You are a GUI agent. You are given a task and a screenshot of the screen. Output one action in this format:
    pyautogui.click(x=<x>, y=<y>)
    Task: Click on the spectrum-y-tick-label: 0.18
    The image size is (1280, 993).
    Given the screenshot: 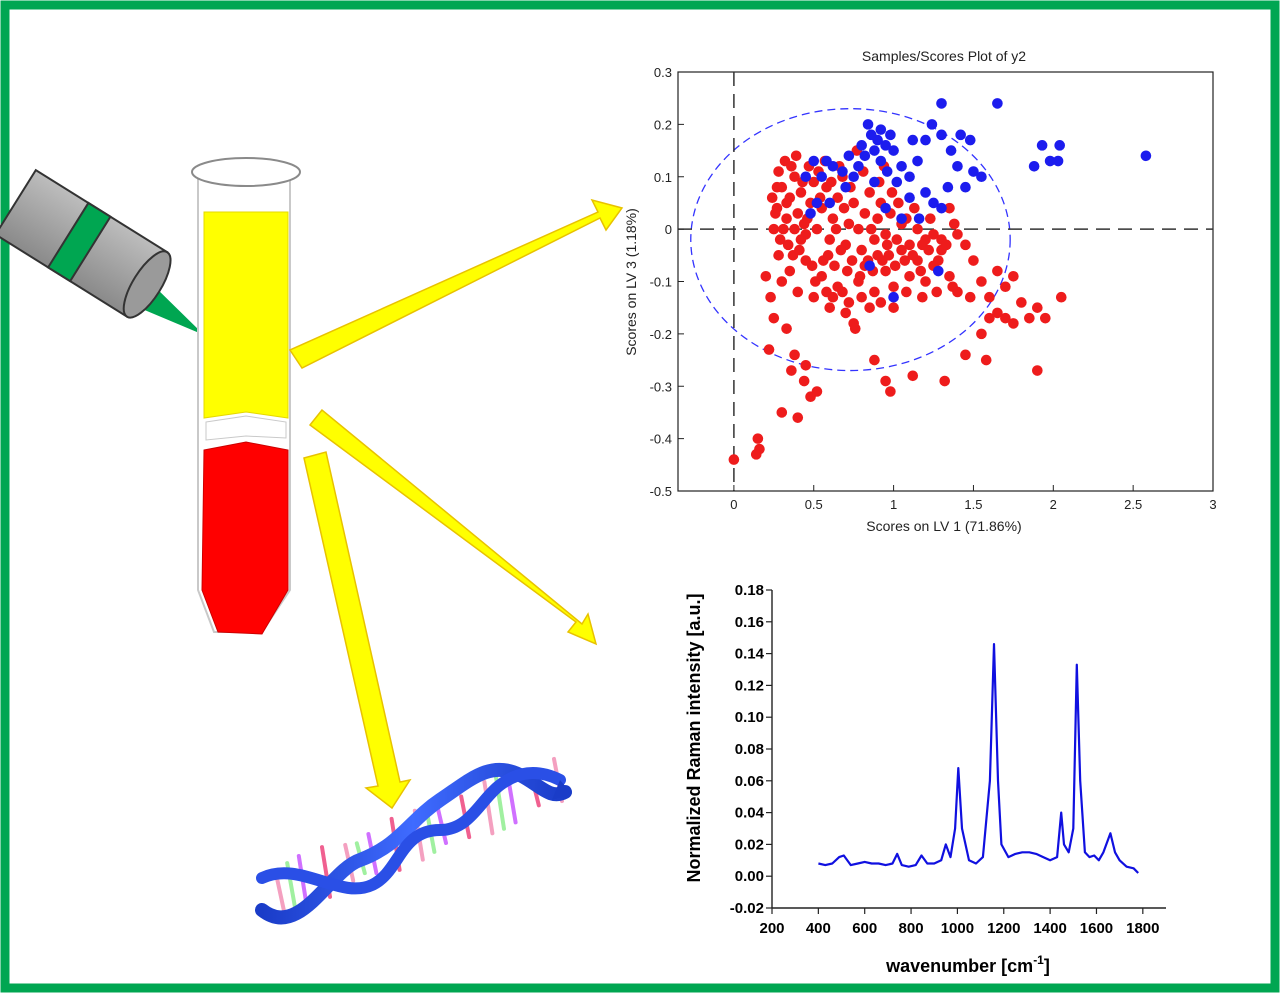 What is the action you would take?
    pyautogui.click(x=749, y=590)
    